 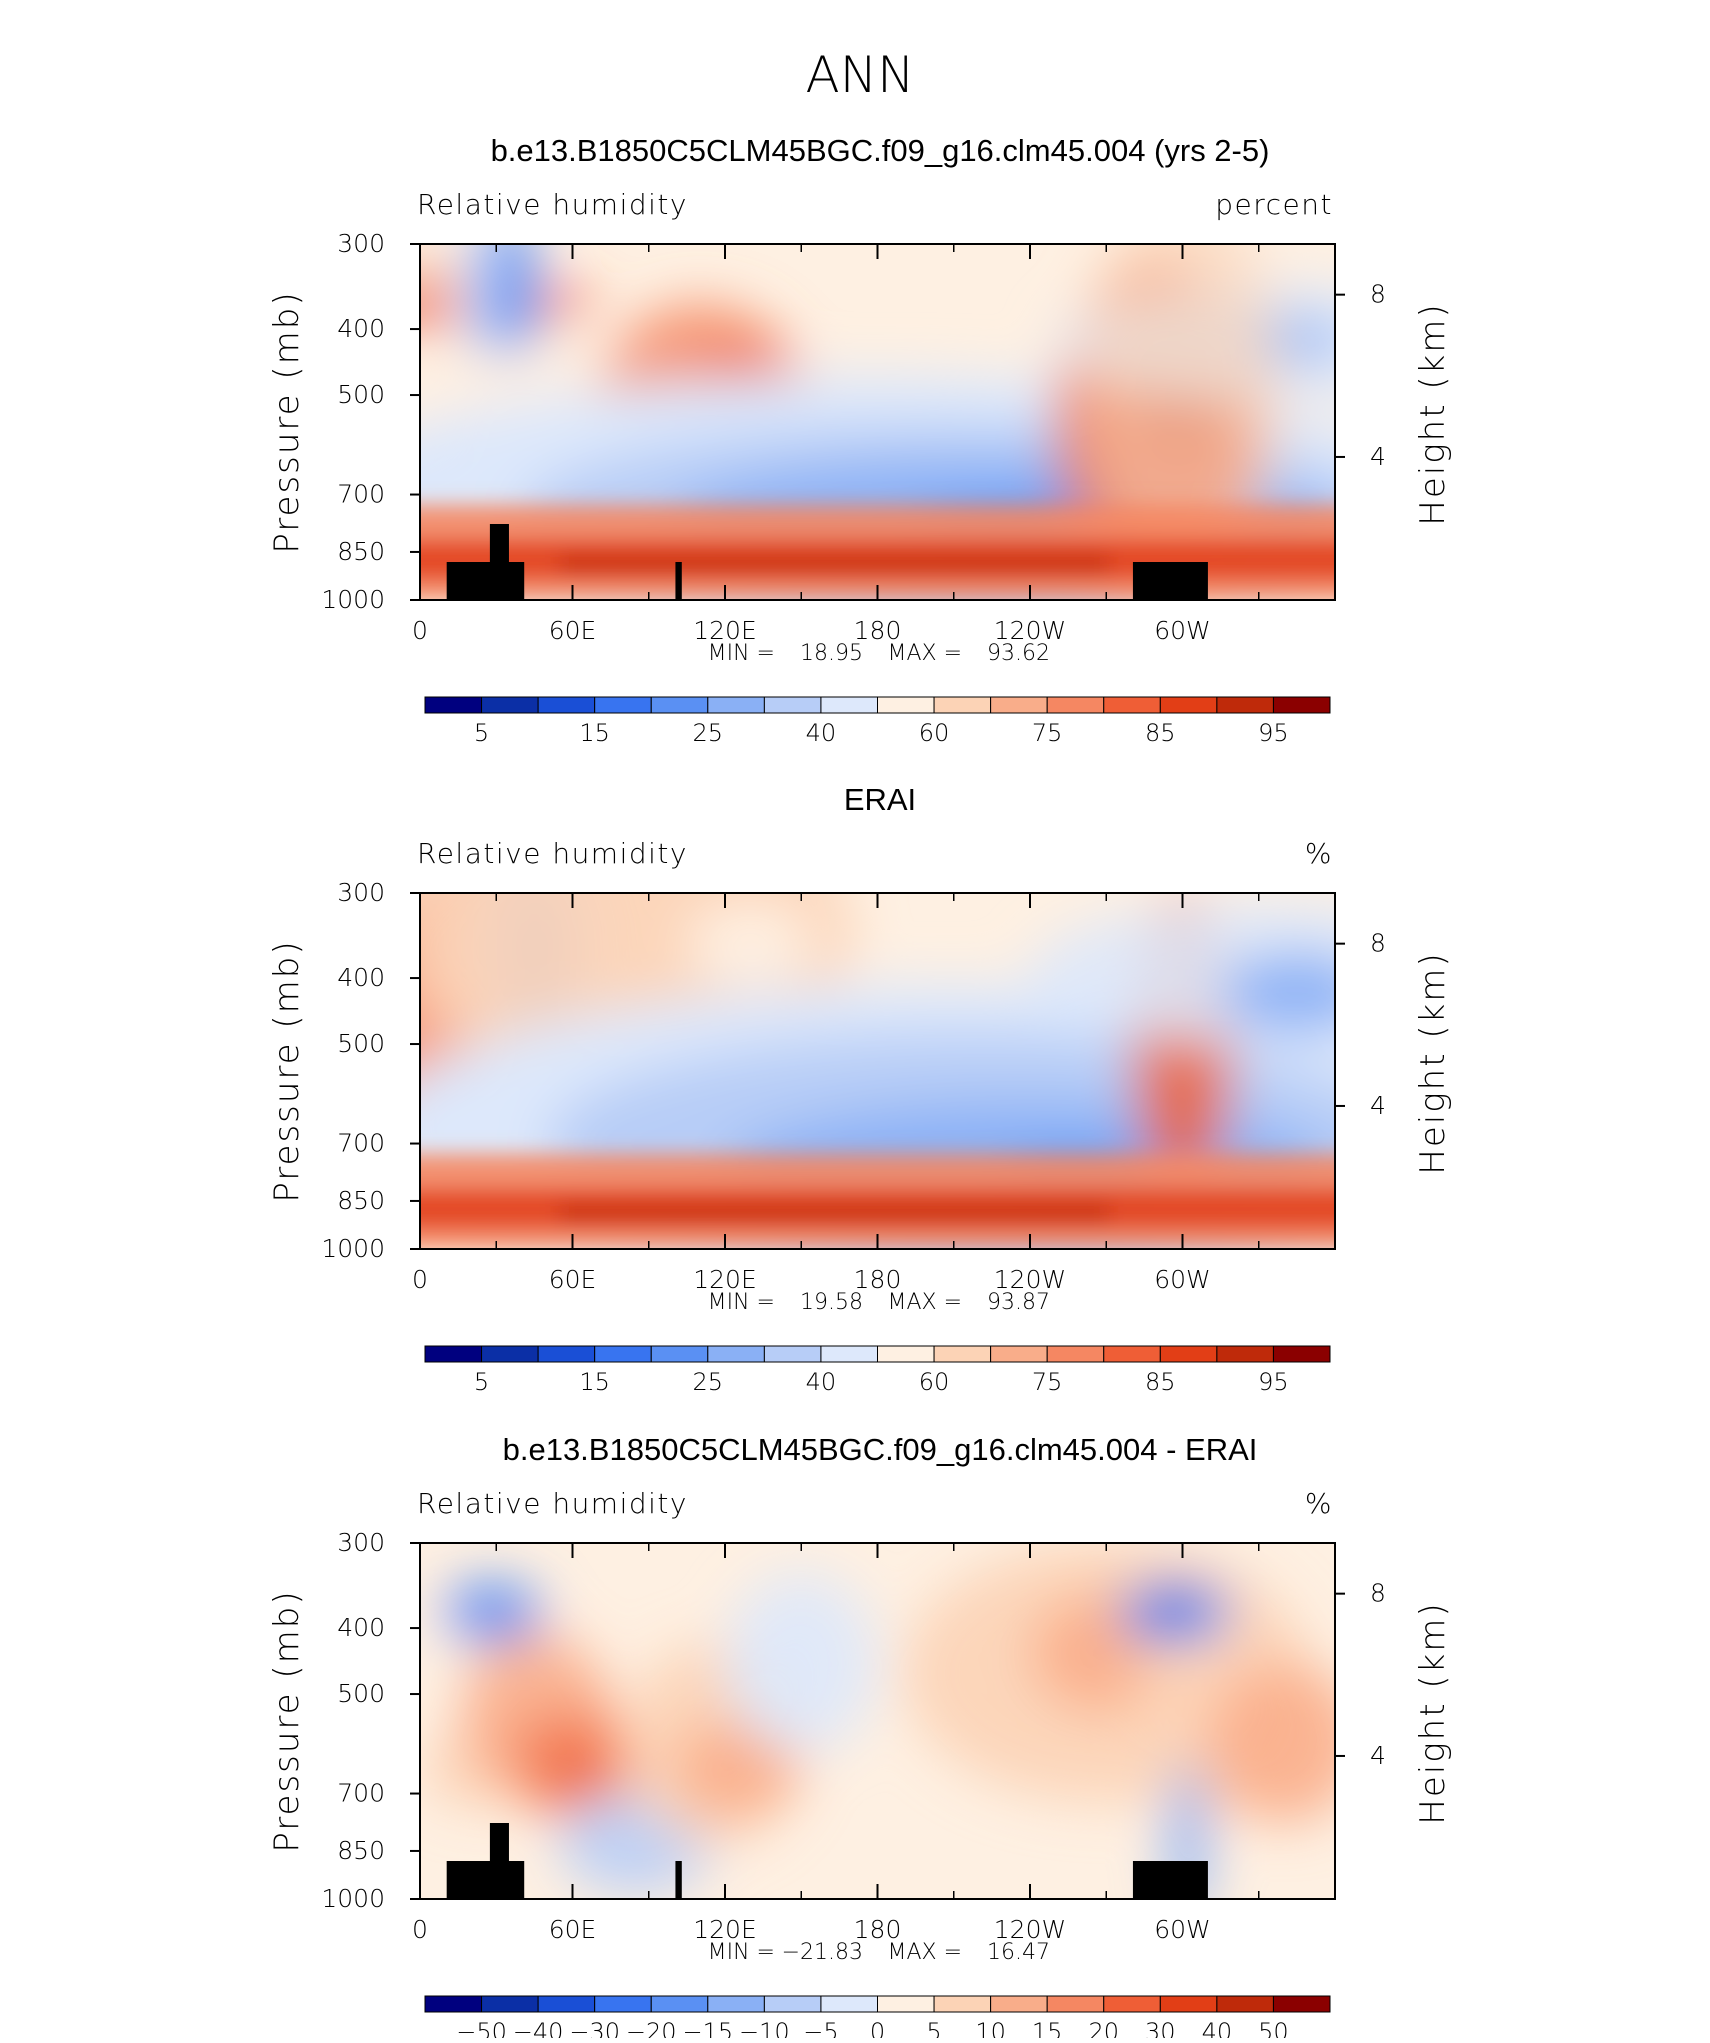 I want to click on min-max-stats: MIN = −21.83 MAX = 16.47, so click(x=879, y=1952).